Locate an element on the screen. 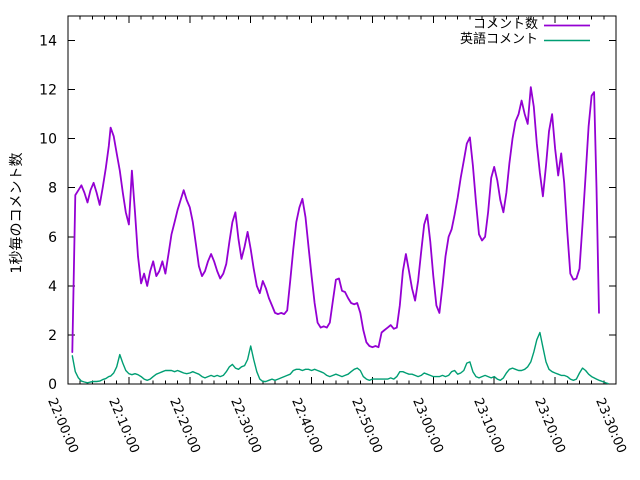  y-tick-label: 10 is located at coordinates (48, 140).